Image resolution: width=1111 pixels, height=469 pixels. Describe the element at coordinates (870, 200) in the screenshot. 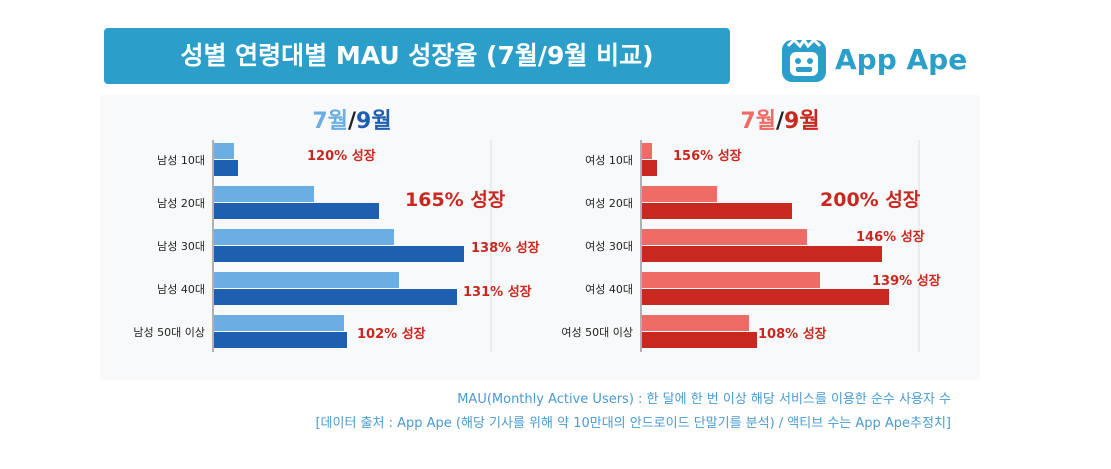

I see `female-growth-label: 200% 성장` at that location.